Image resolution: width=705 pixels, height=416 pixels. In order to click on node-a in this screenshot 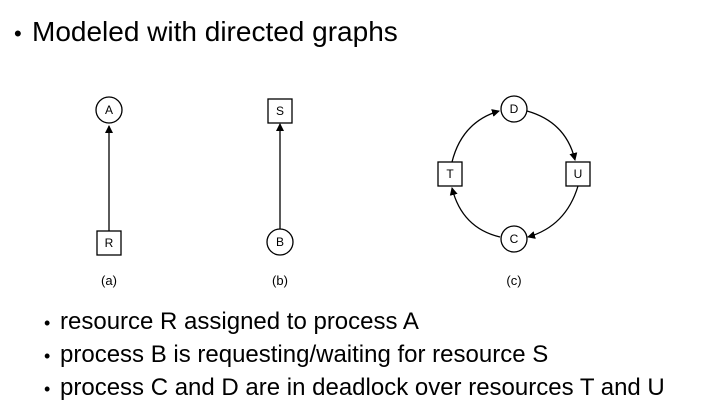, I will do `click(109, 110)`.